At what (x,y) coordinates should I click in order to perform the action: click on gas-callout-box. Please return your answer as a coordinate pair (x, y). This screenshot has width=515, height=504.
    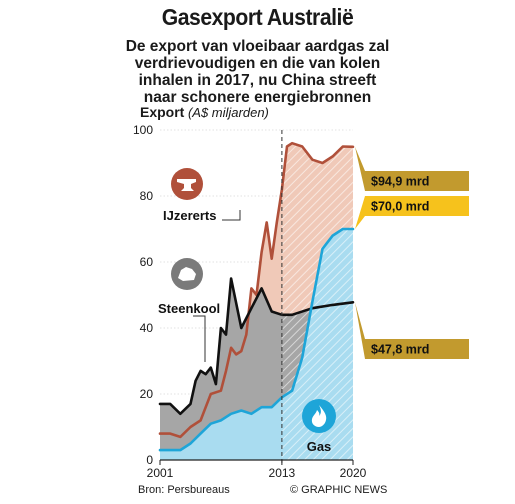
    Looking at the image, I should click on (412, 212).